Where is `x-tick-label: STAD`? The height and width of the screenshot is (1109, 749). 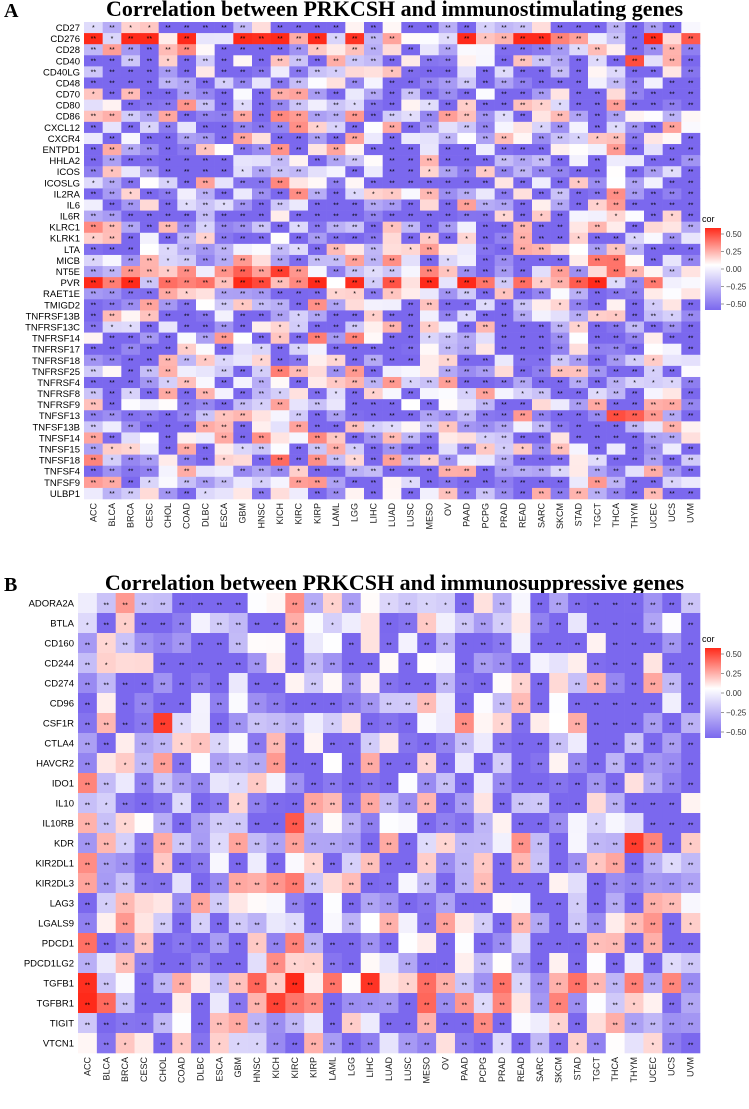 x-tick-label: STAD is located at coordinates (579, 515).